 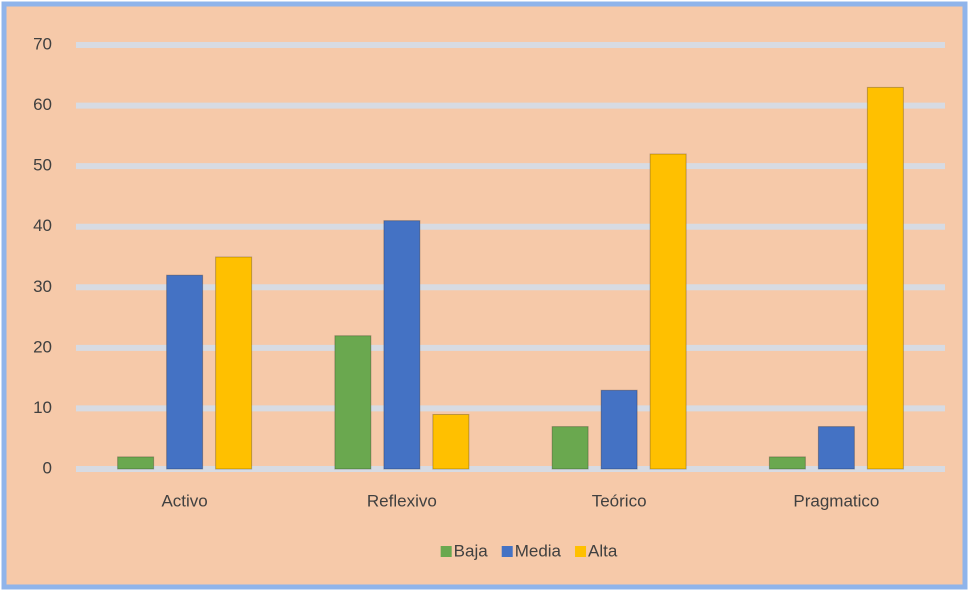 I want to click on y-tick-label: 60, so click(x=42, y=104).